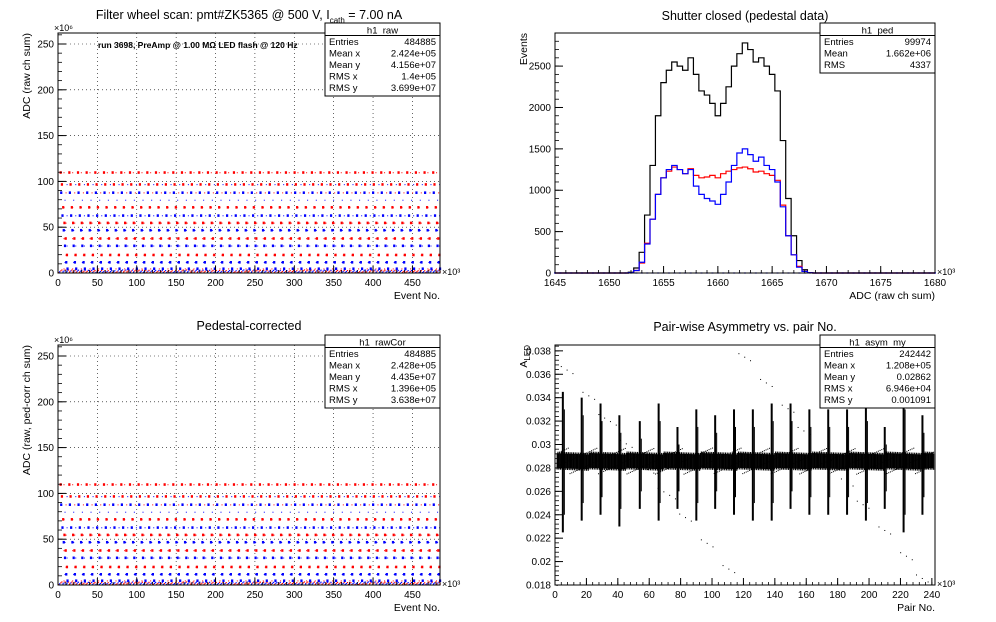 This screenshot has height=622, width=996. I want to click on y-tick-label: 0.036, so click(538, 375).